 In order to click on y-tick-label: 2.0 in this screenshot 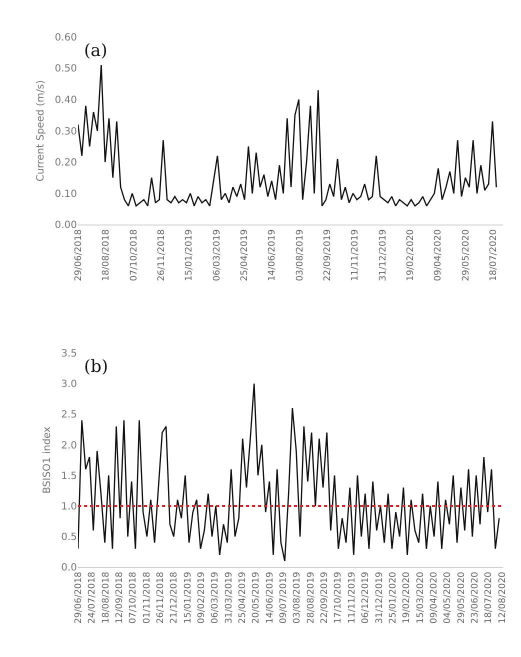, I will do `click(69, 446)`.